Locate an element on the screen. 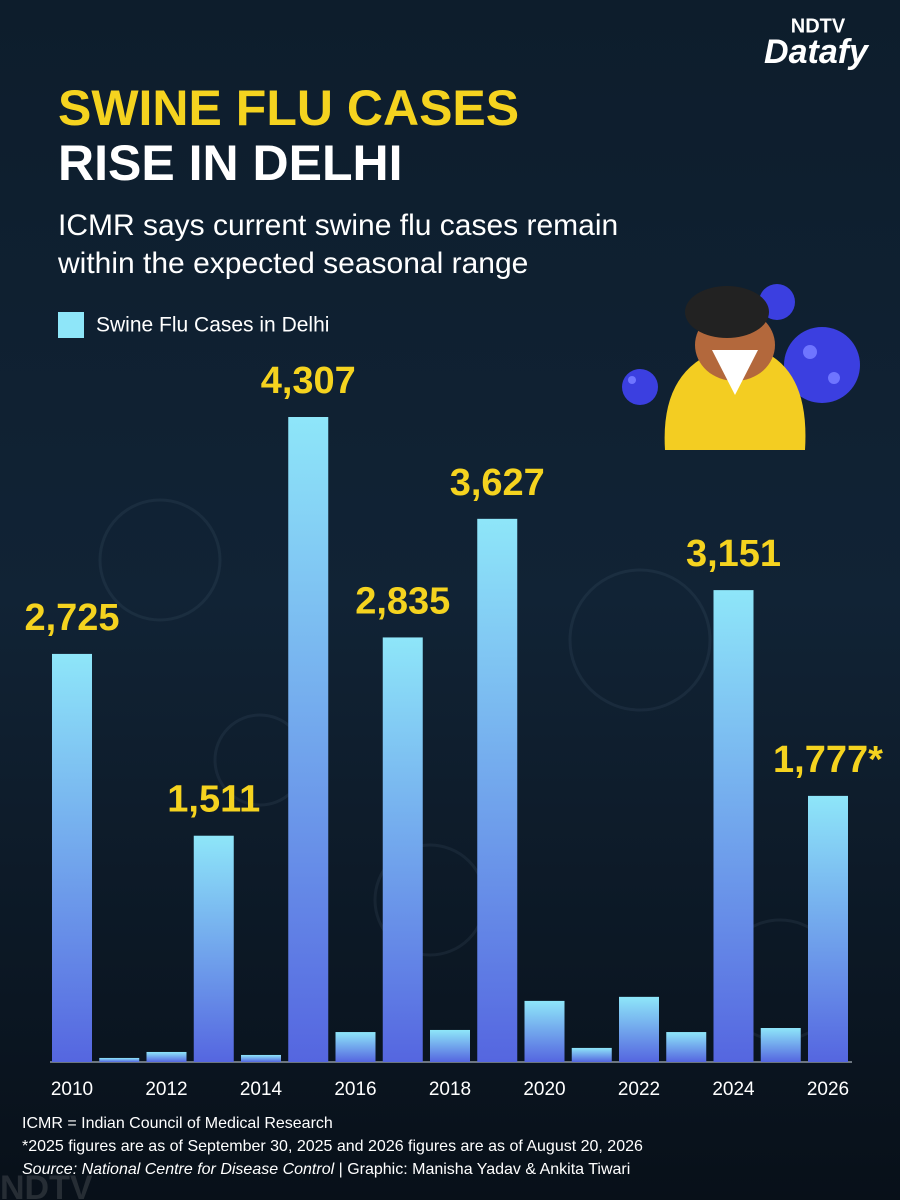  data-label: 1,511 is located at coordinates (213, 800).